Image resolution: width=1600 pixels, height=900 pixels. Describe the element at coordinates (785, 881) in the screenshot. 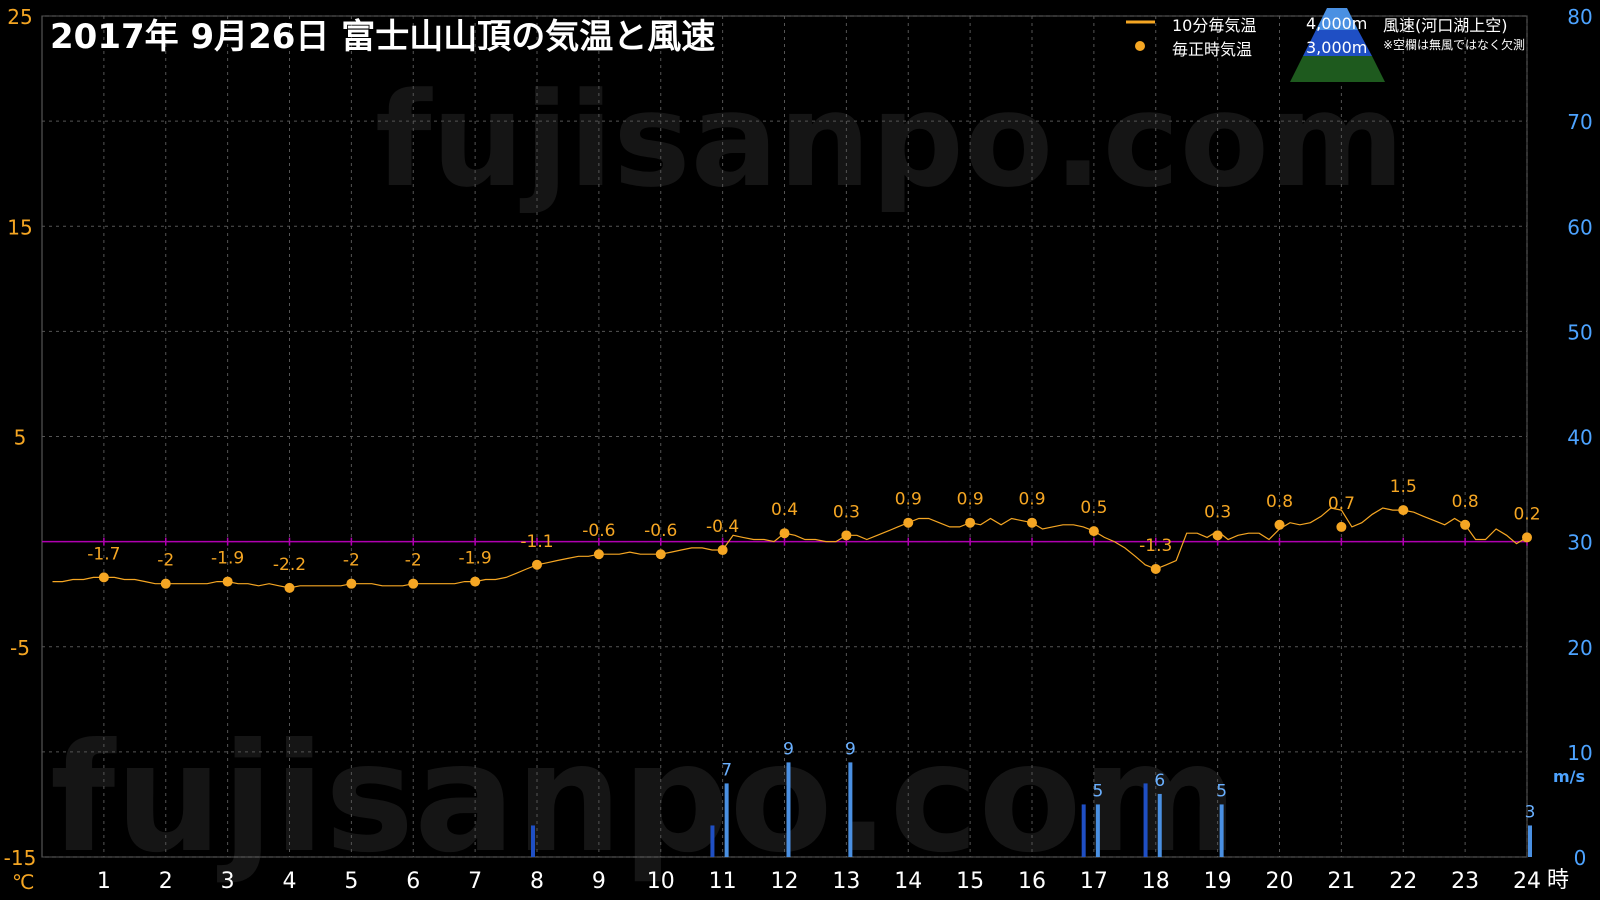

I see `x-tick-label: 12` at that location.